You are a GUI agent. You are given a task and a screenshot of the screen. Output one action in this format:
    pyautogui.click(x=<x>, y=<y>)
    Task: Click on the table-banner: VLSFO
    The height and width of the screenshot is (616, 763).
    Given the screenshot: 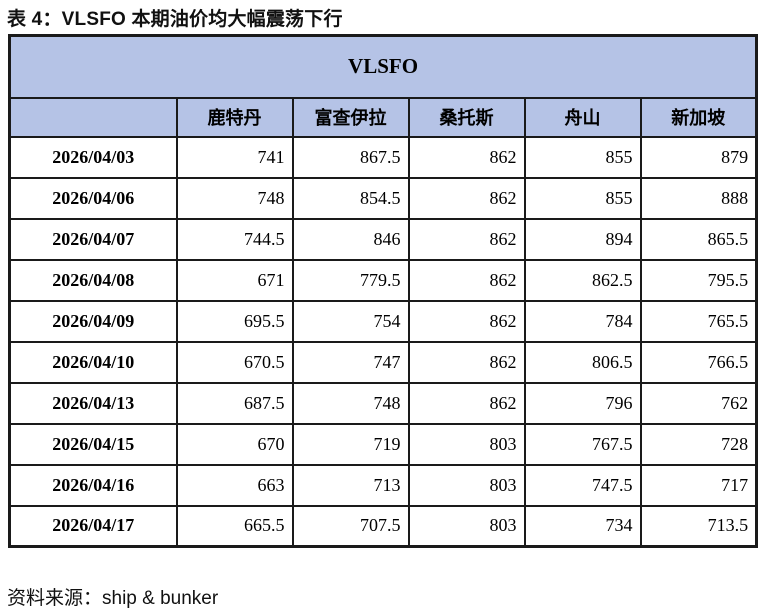 What is the action you would take?
    pyautogui.click(x=383, y=66)
    